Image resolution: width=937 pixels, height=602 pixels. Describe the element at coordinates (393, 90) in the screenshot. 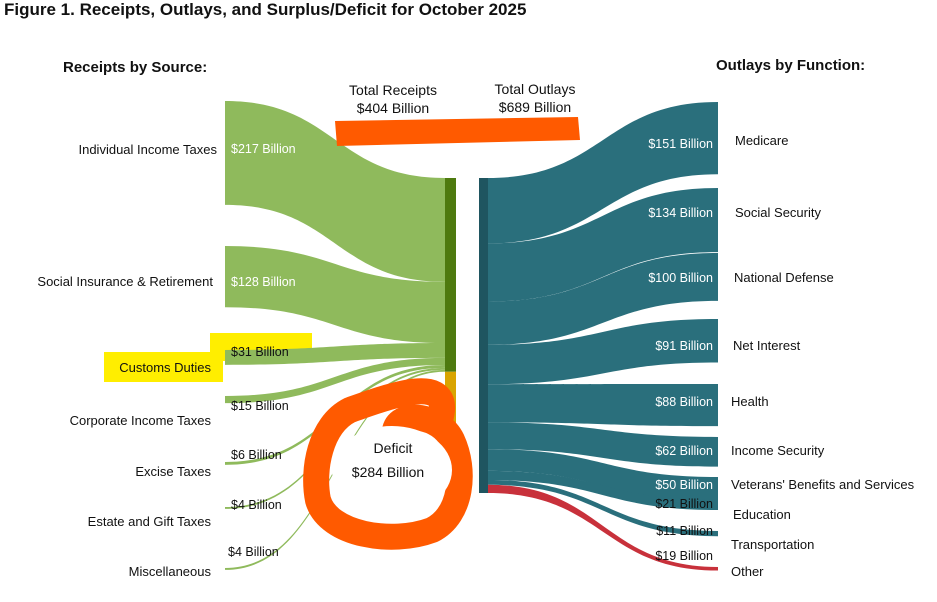

I see `total-receipts-label: Total Receipts` at that location.